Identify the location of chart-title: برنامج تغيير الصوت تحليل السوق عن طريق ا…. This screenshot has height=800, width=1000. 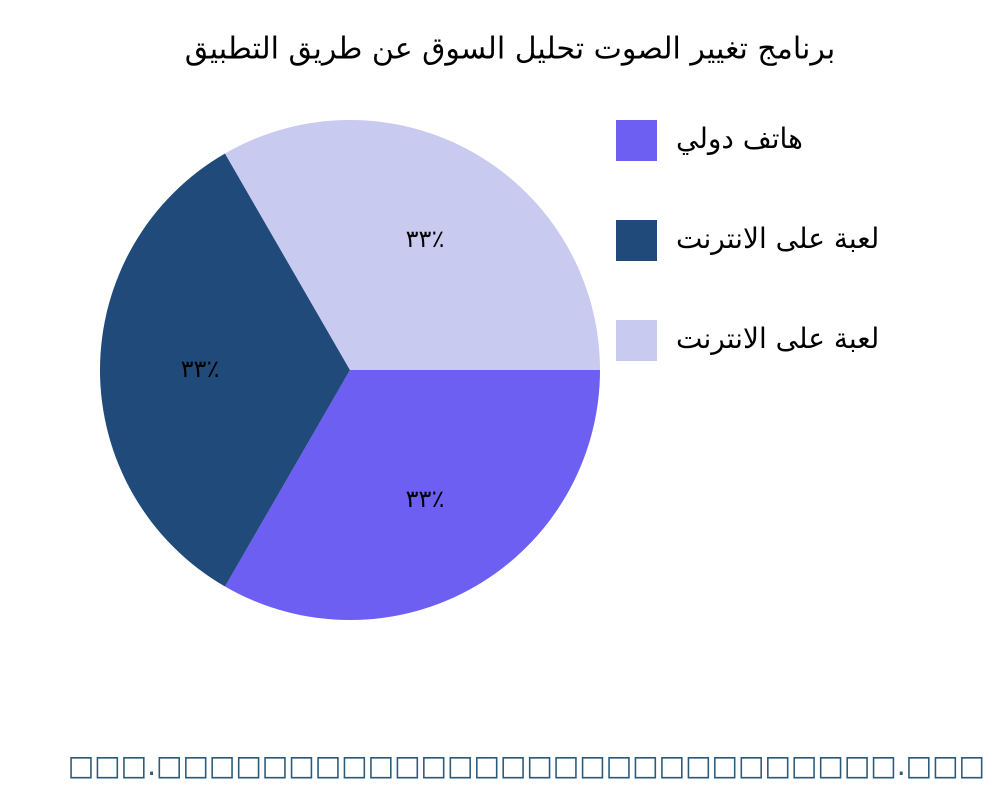
(510, 49).